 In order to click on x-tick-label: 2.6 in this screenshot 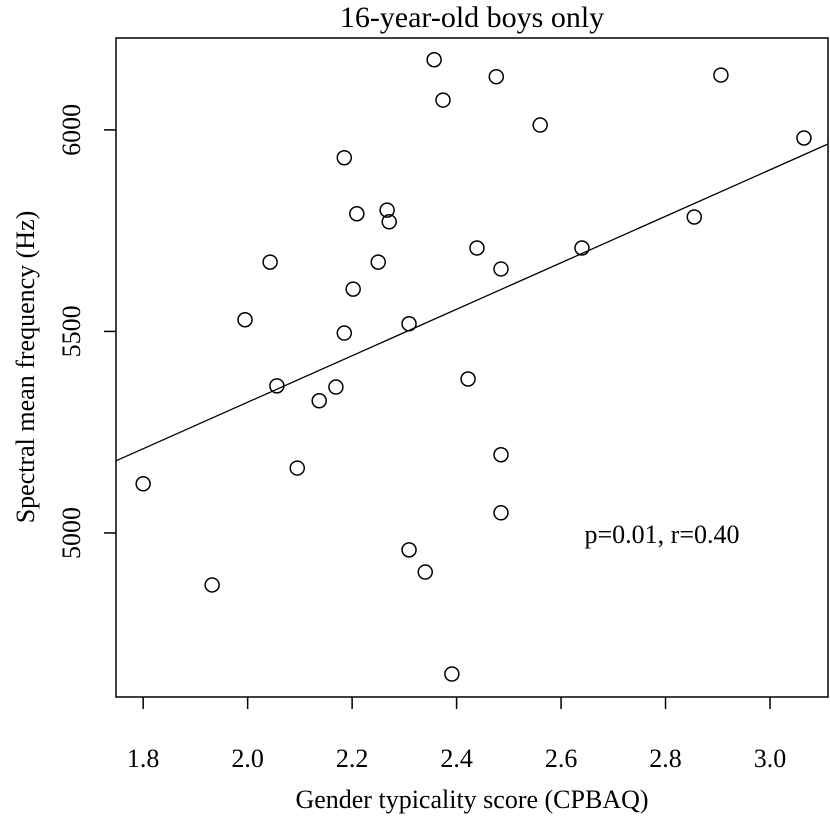, I will do `click(561, 758)`.